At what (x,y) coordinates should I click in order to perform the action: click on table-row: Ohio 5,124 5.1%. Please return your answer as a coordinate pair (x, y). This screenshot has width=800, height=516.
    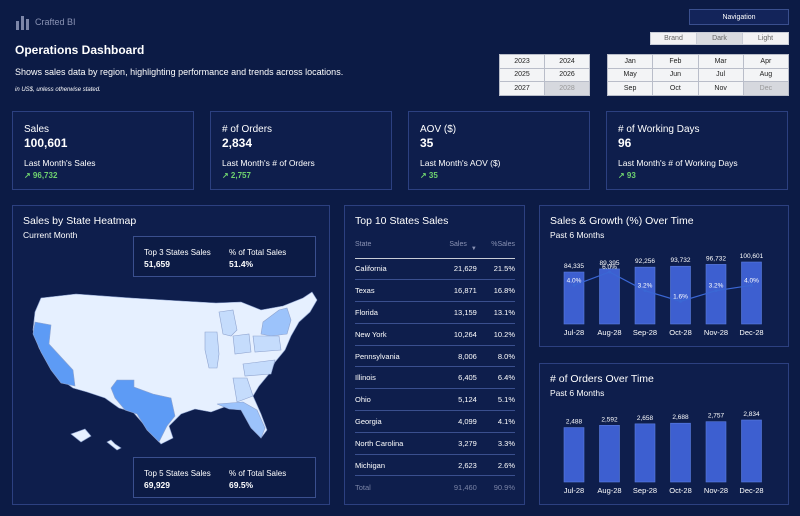
    Looking at the image, I should click on (435, 400).